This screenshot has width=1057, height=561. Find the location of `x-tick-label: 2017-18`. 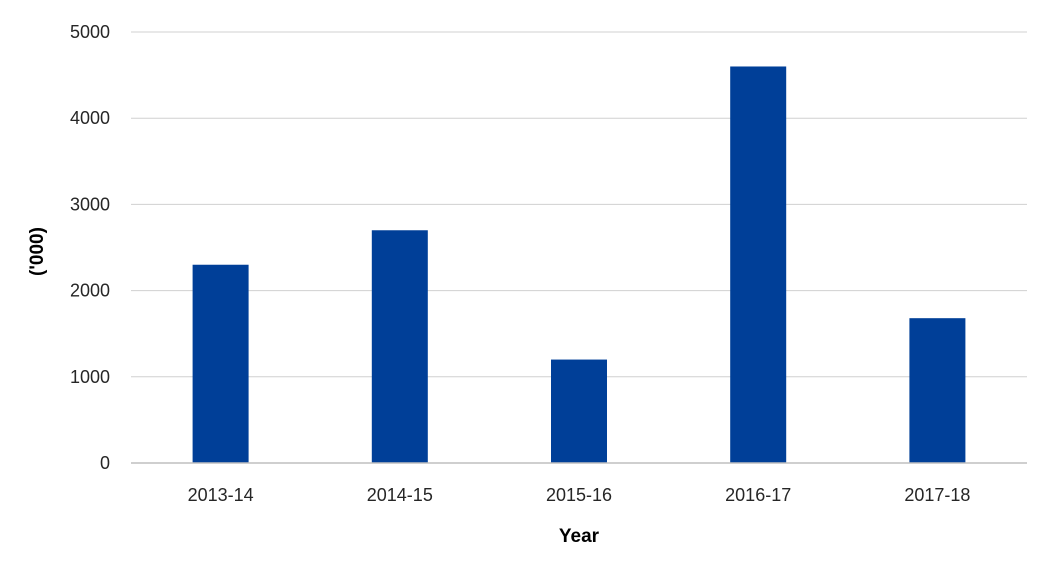

x-tick-label: 2017-18 is located at coordinates (937, 495).